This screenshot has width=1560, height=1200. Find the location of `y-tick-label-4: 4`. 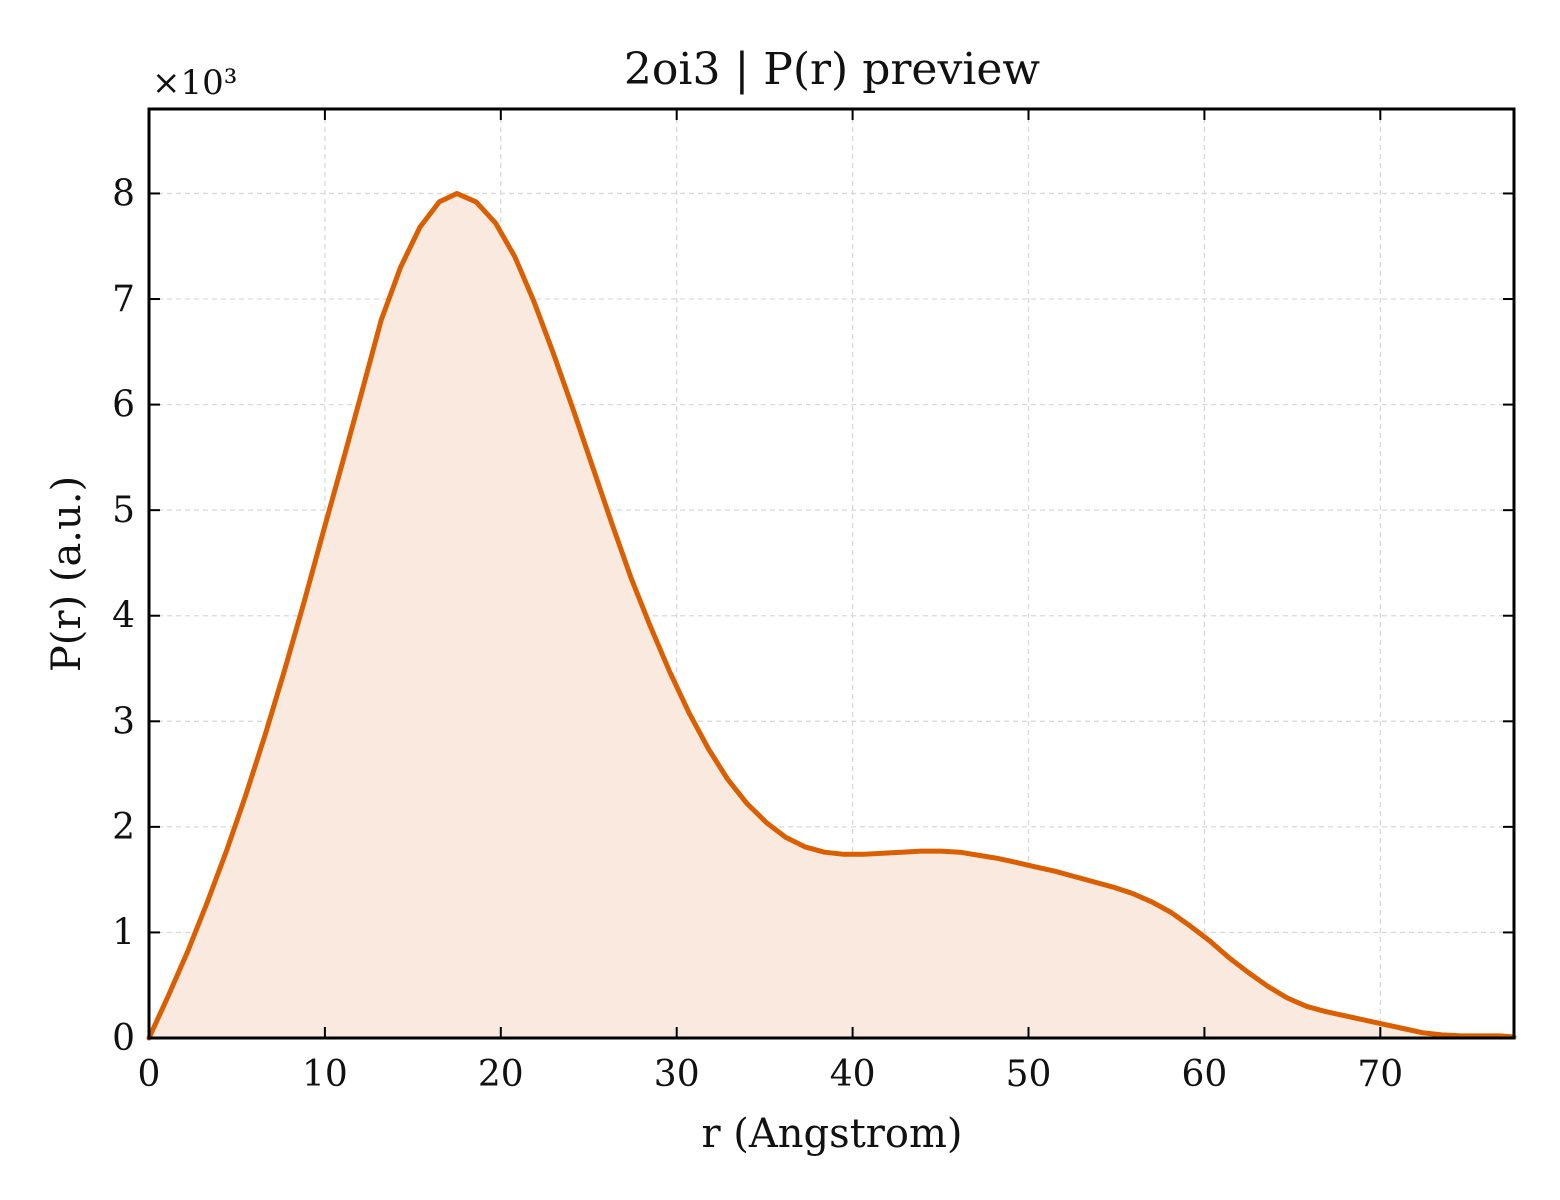

y-tick-label-4: 4 is located at coordinates (123, 616).